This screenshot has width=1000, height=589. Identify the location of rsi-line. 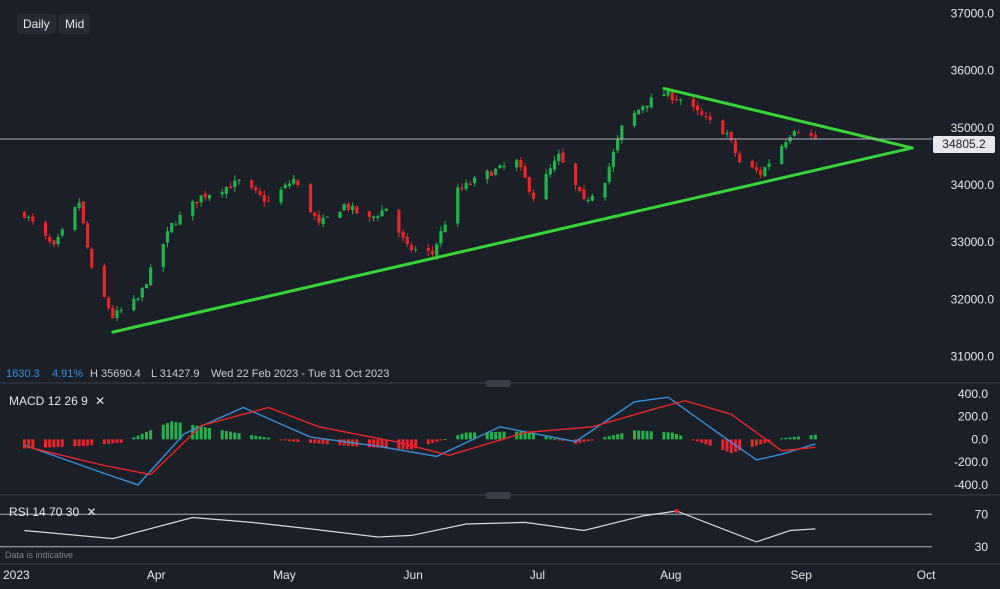
(420, 526).